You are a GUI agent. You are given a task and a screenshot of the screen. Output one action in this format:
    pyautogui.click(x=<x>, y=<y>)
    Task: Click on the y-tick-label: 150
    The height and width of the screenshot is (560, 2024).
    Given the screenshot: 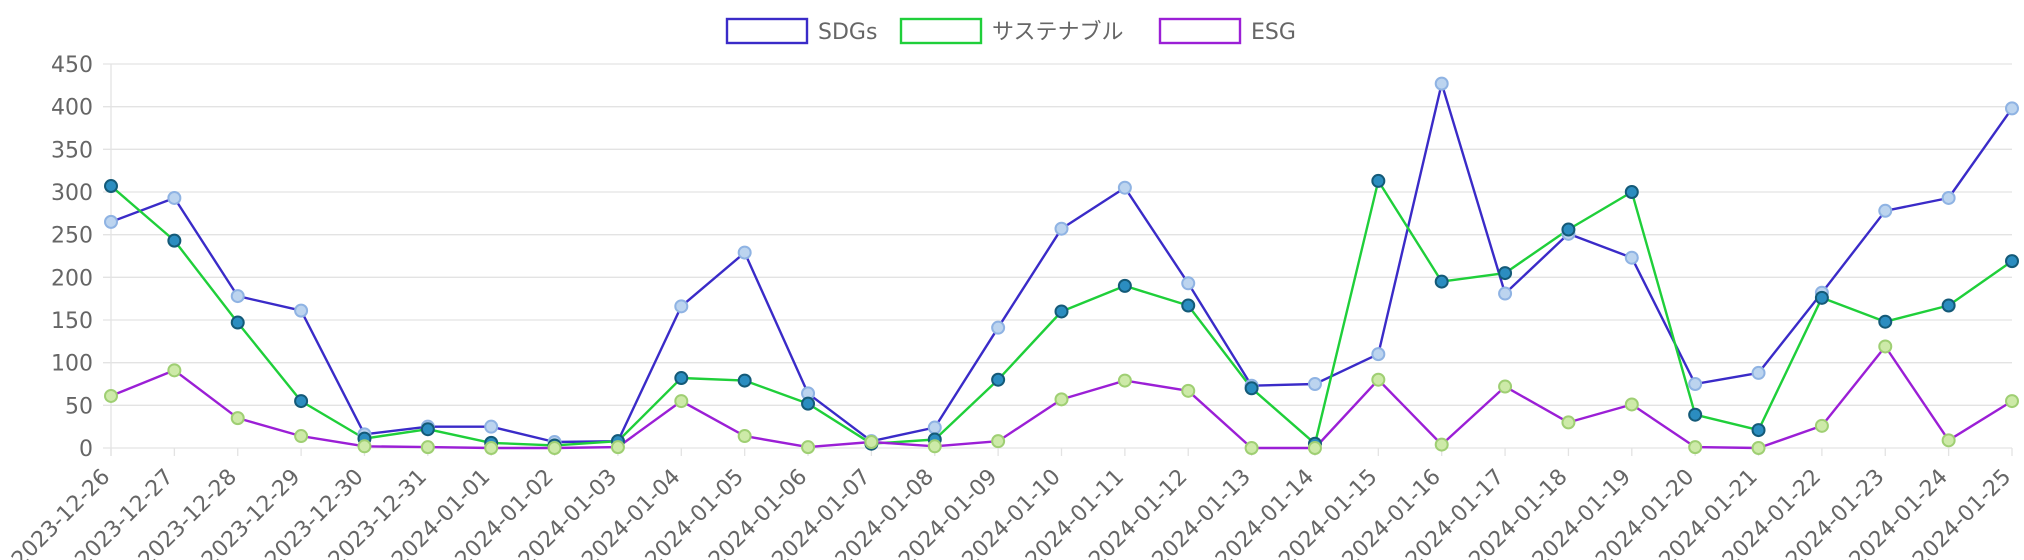 What is the action you would take?
    pyautogui.click(x=72, y=321)
    